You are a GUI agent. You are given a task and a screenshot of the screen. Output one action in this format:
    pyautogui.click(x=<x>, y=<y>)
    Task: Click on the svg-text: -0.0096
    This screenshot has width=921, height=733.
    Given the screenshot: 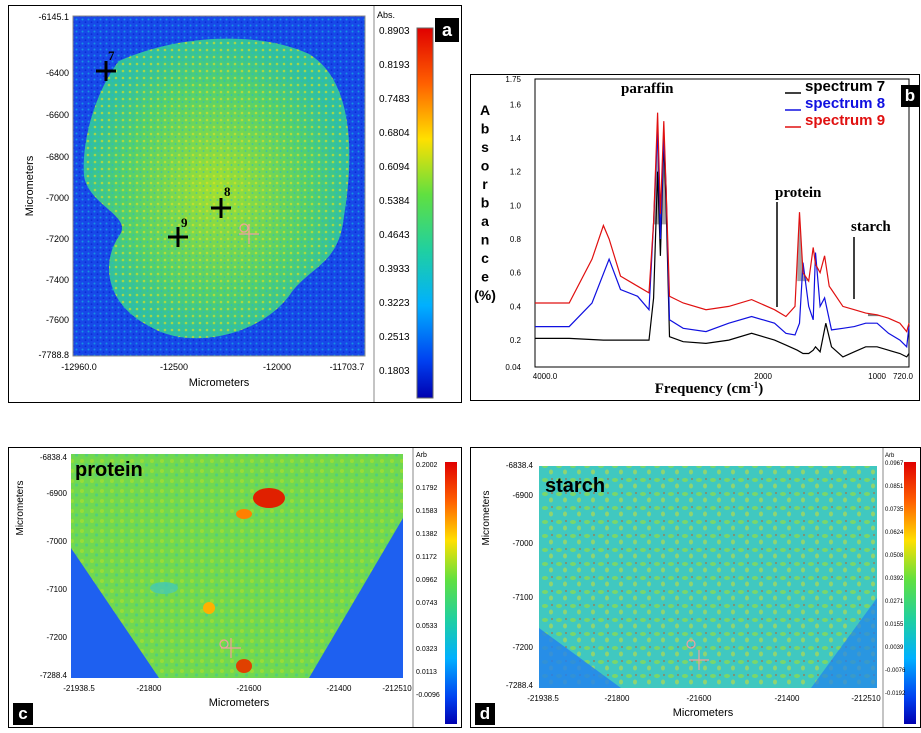 What is the action you would take?
    pyautogui.click(x=428, y=695)
    